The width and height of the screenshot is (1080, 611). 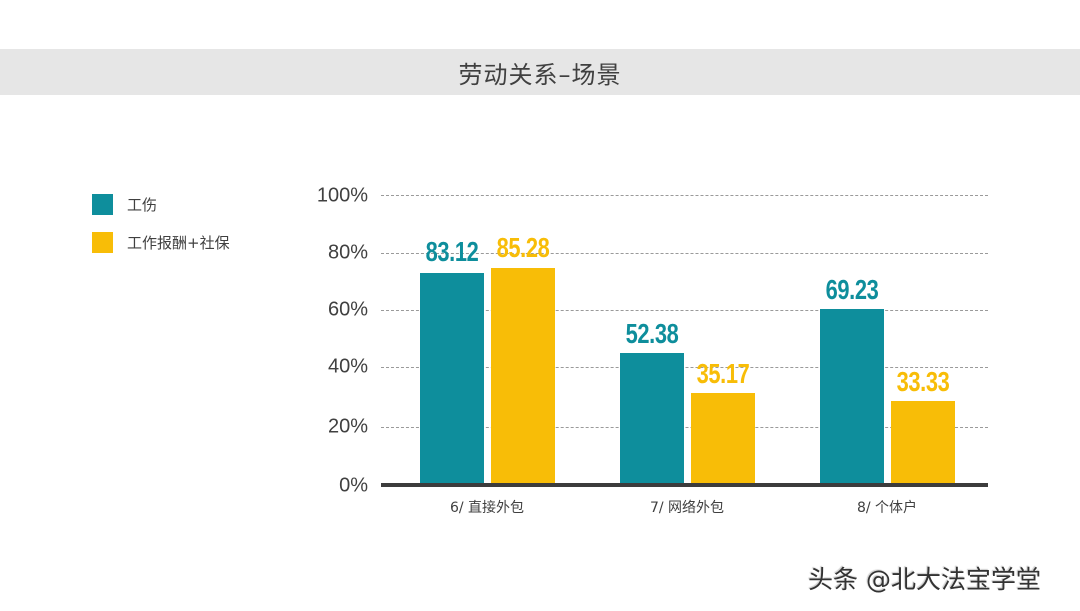 What do you see at coordinates (452, 251) in the screenshot?
I see `bar-label: 83.12` at bounding box center [452, 251].